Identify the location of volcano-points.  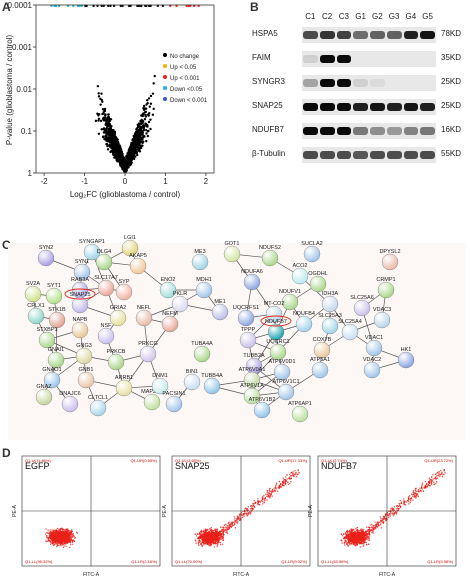
(125, 88).